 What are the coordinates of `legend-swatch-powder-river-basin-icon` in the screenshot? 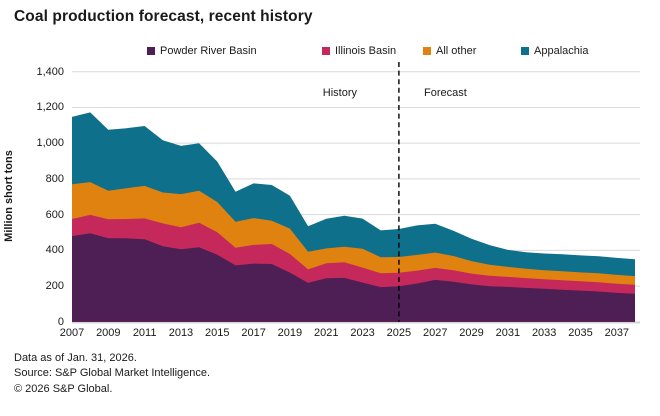 It's located at (151, 51).